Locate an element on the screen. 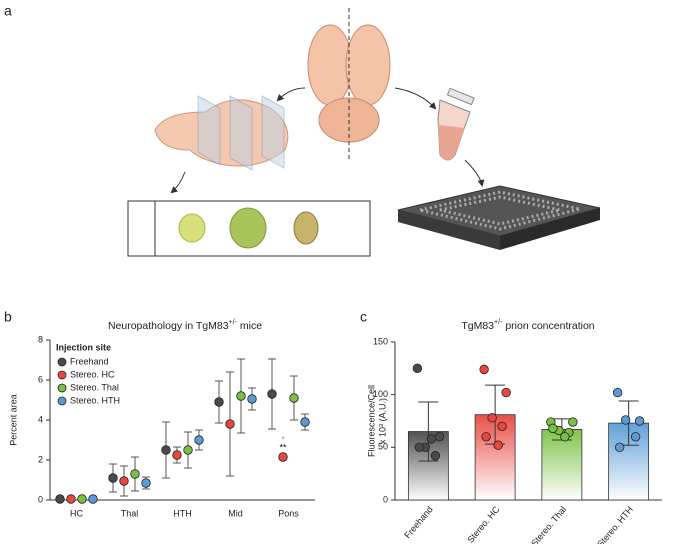 The image size is (677, 544). y-tick-label: 4 is located at coordinates (40, 419).